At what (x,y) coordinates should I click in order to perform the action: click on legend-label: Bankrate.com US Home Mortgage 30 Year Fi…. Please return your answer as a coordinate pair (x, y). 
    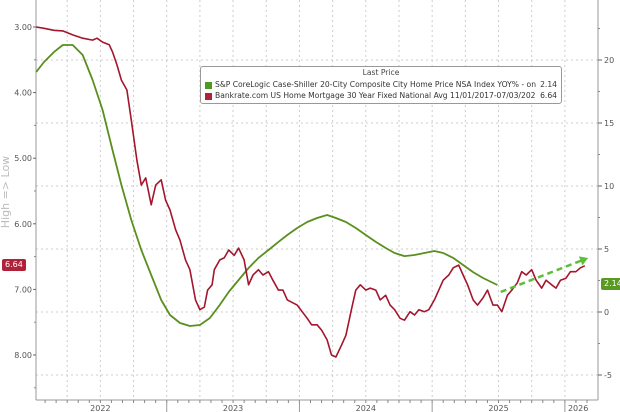
    Looking at the image, I should click on (376, 95).